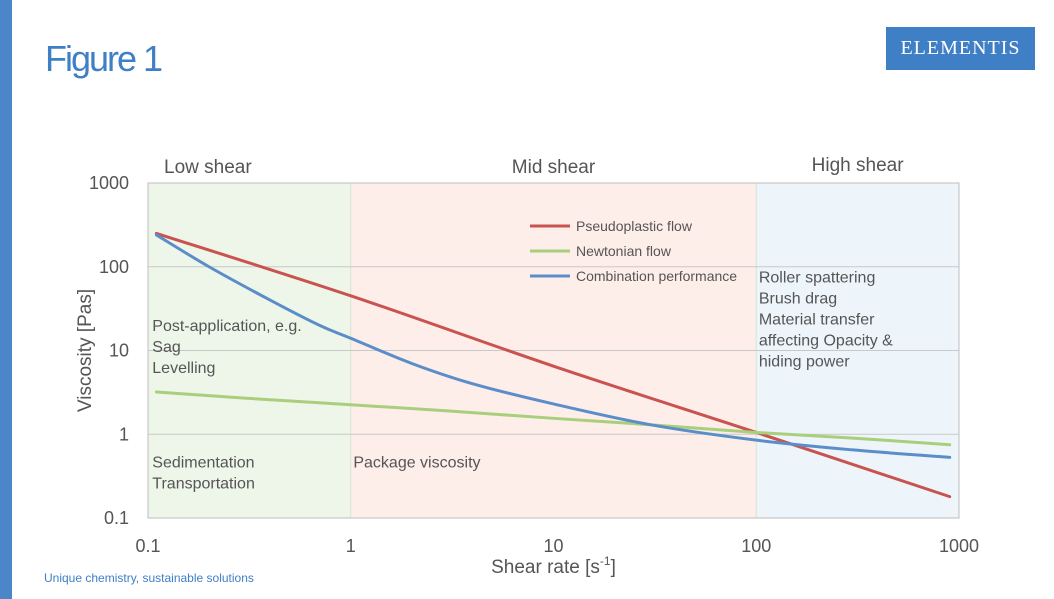  What do you see at coordinates (6, 299) in the screenshot?
I see `left-accent-bar` at bounding box center [6, 299].